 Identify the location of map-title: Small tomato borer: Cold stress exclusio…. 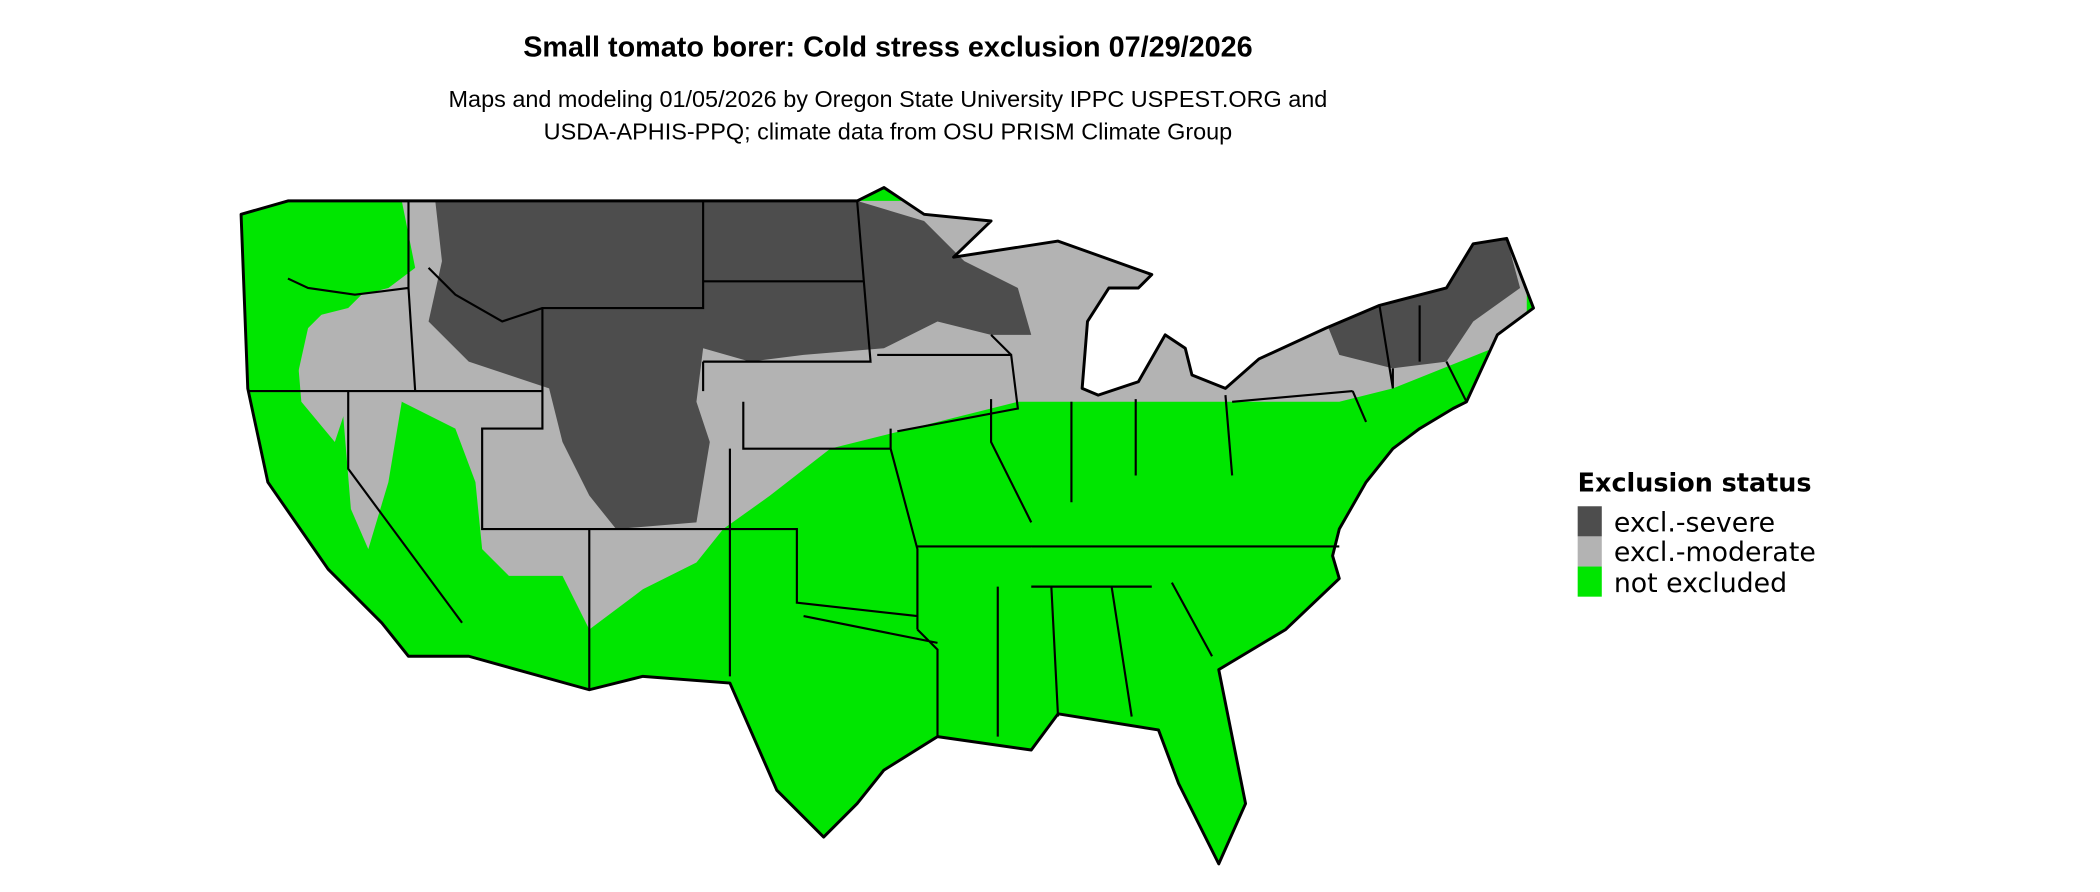
(887, 47).